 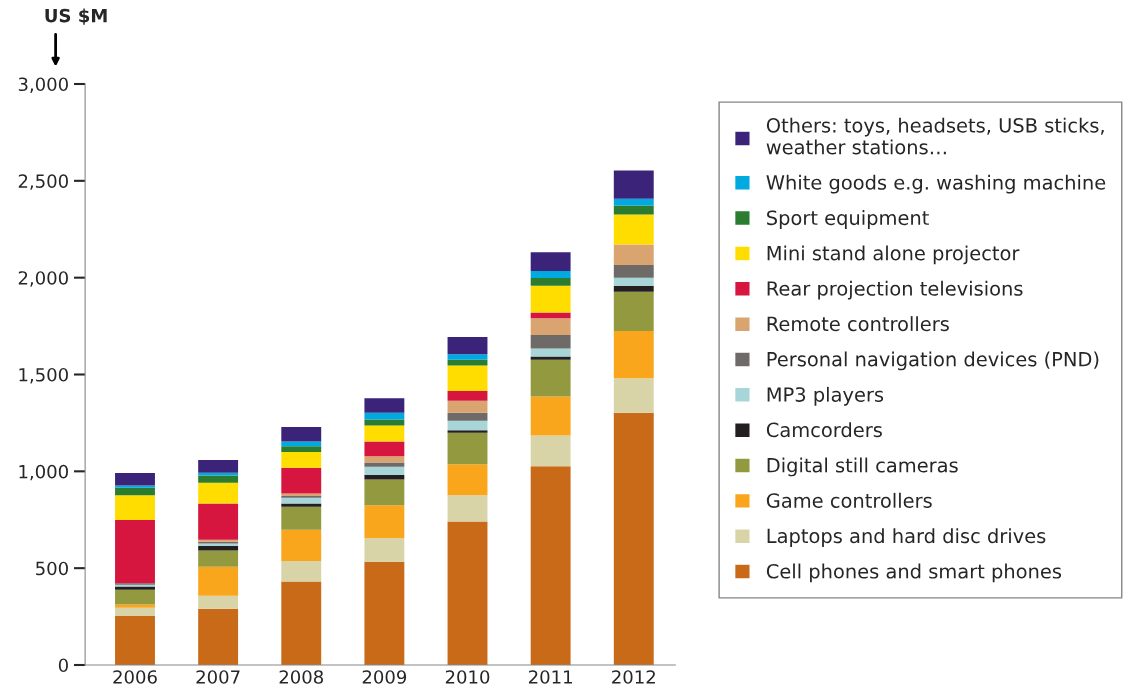 What do you see at coordinates (43, 375) in the screenshot?
I see `y-tick-label: 1,500` at bounding box center [43, 375].